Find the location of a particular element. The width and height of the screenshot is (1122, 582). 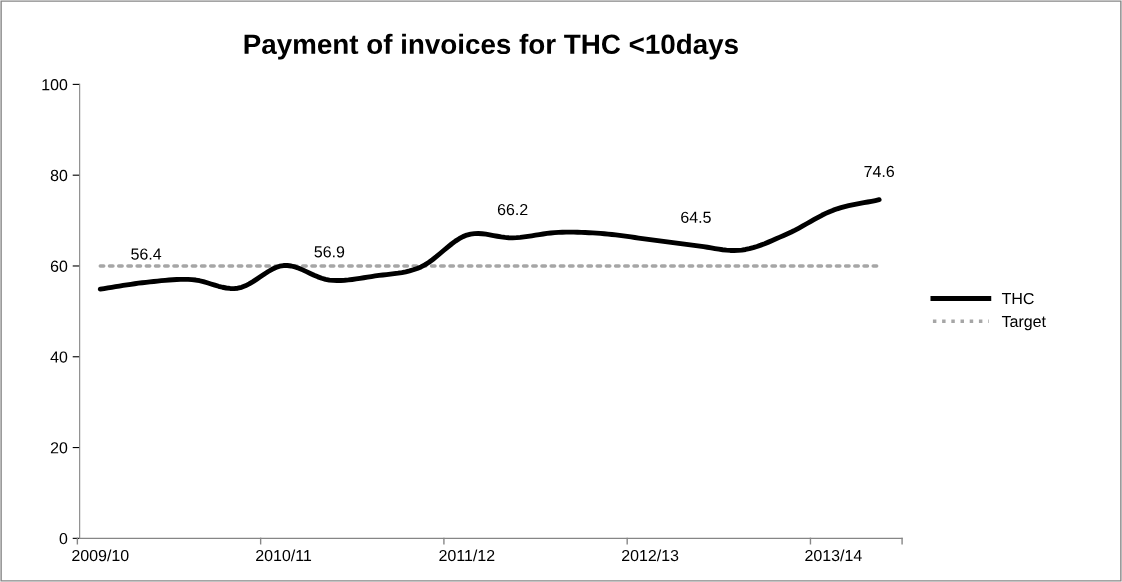

x-tick-label: 2009/10 is located at coordinates (100, 555).